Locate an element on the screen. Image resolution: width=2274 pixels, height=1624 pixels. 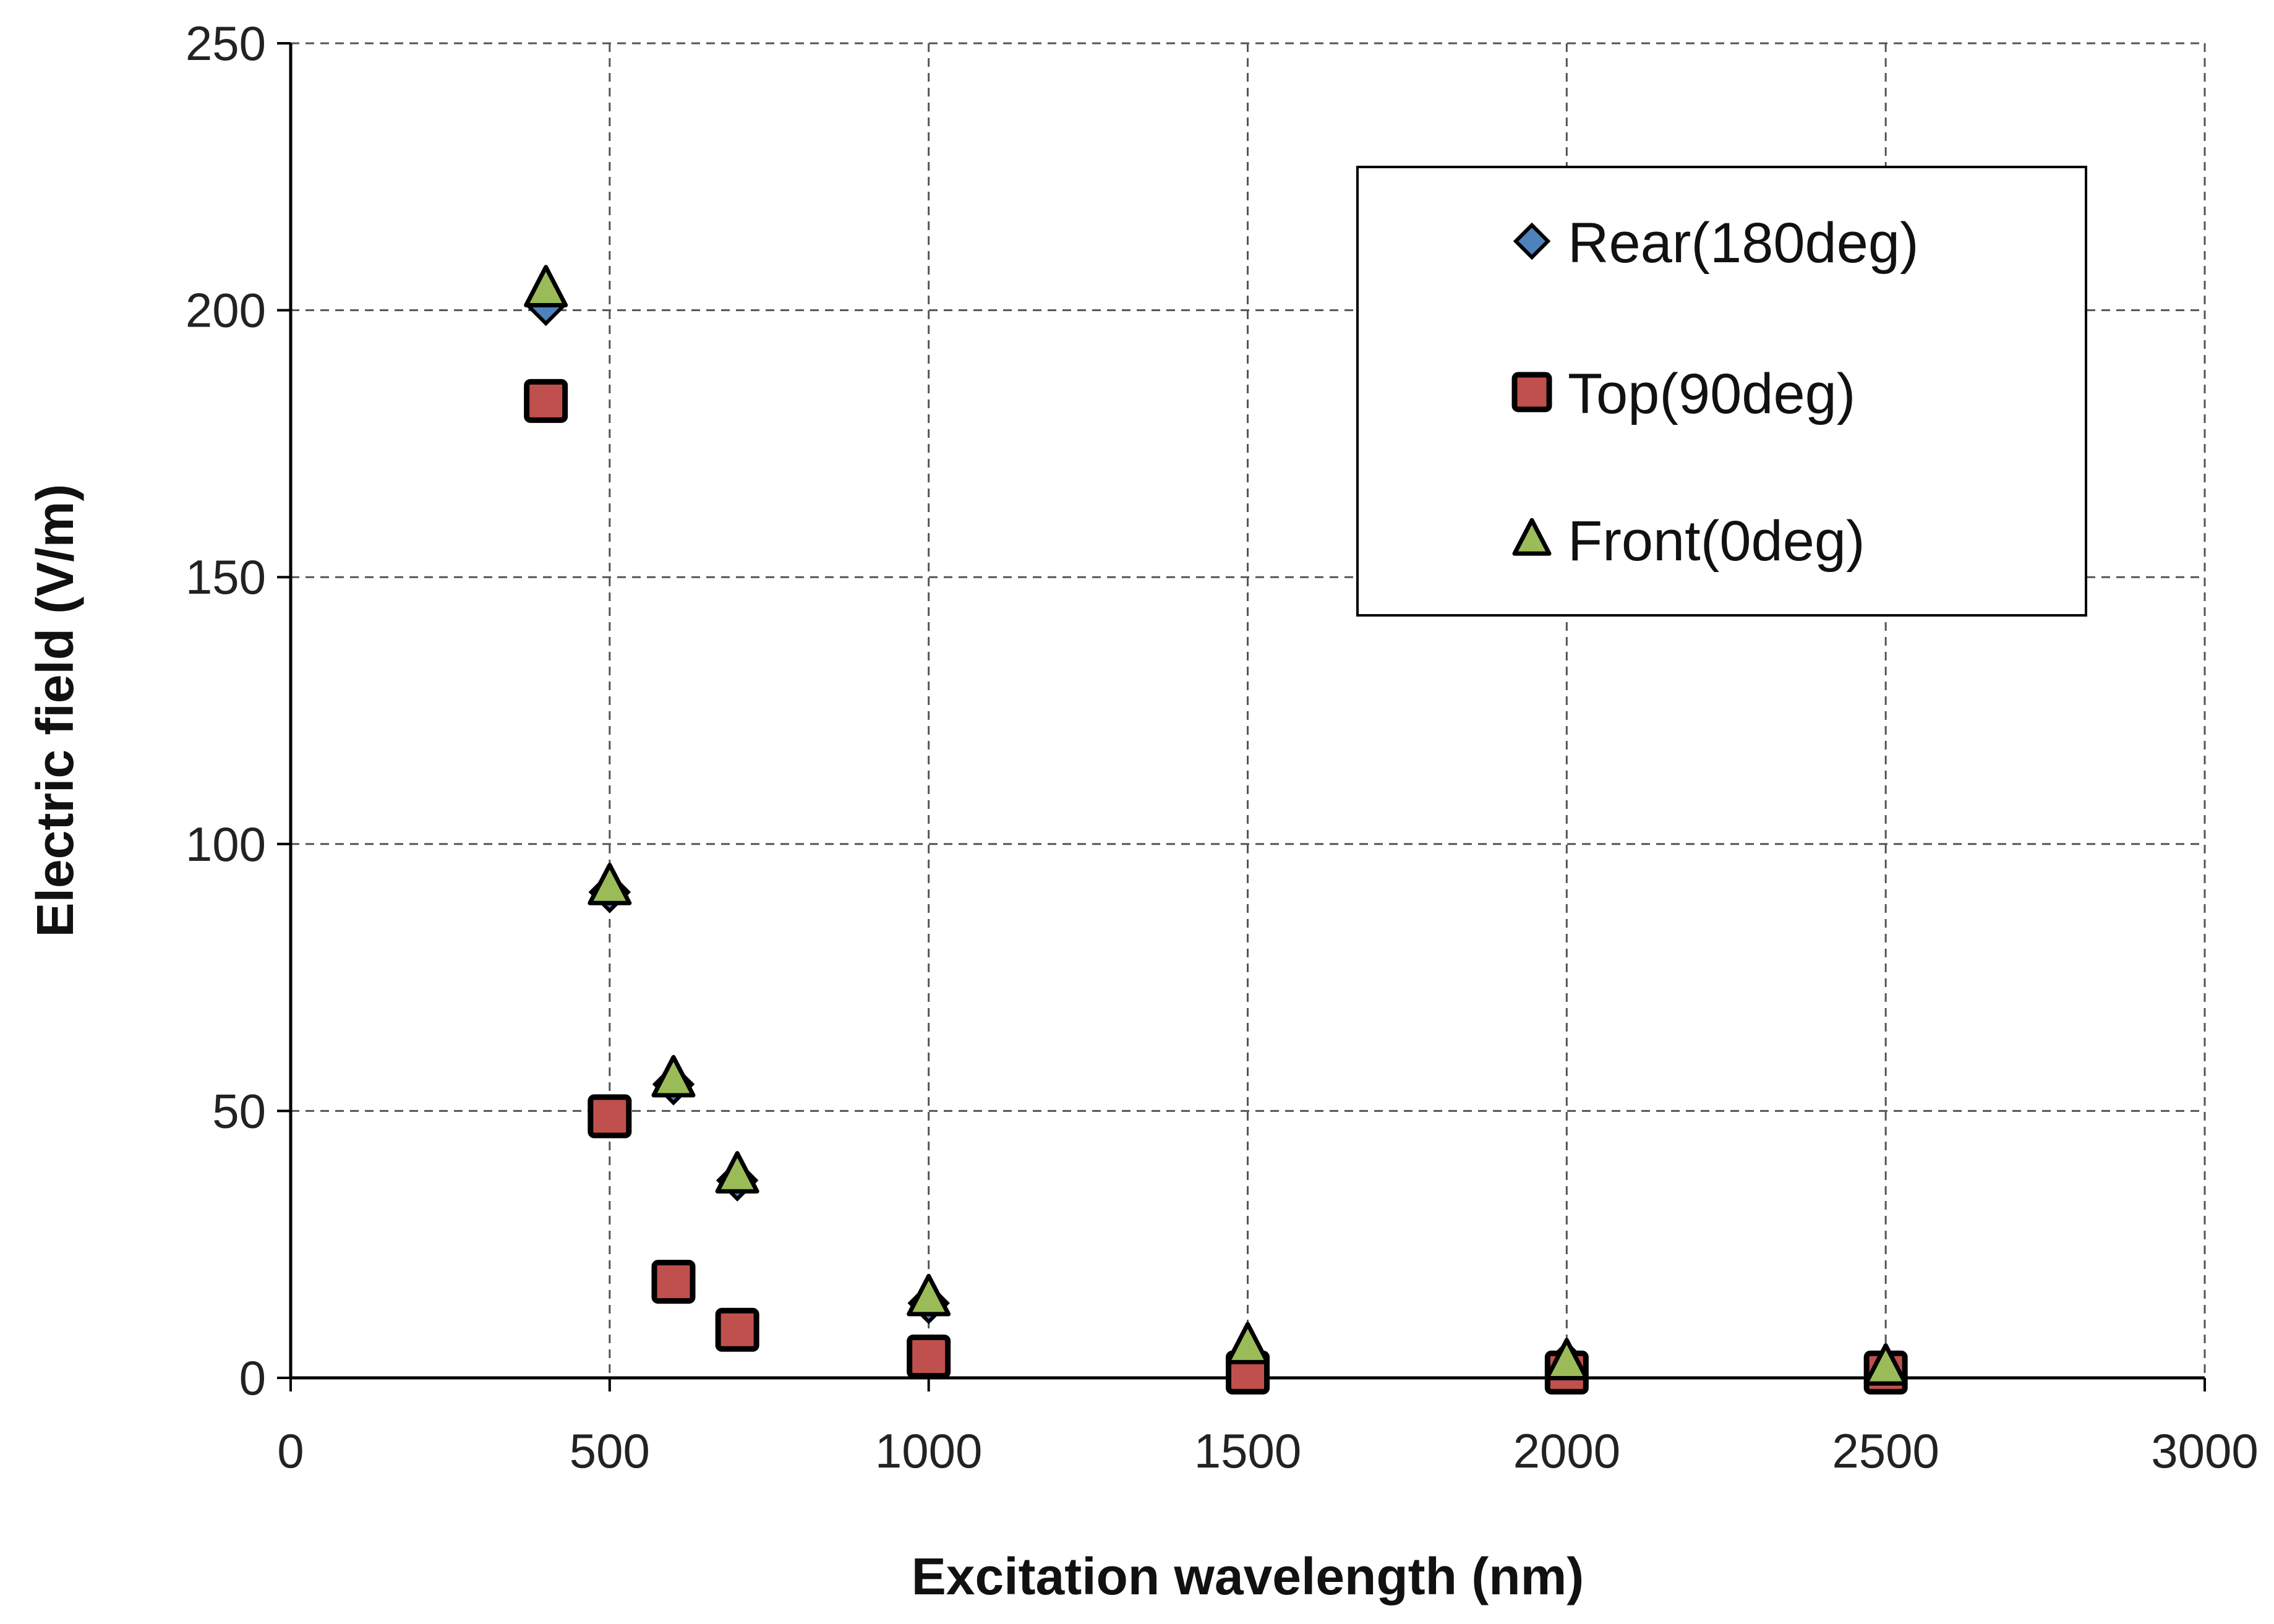
legend: Rear(180deg) Top(90deg) Front(0deg) is located at coordinates (1721, 391).